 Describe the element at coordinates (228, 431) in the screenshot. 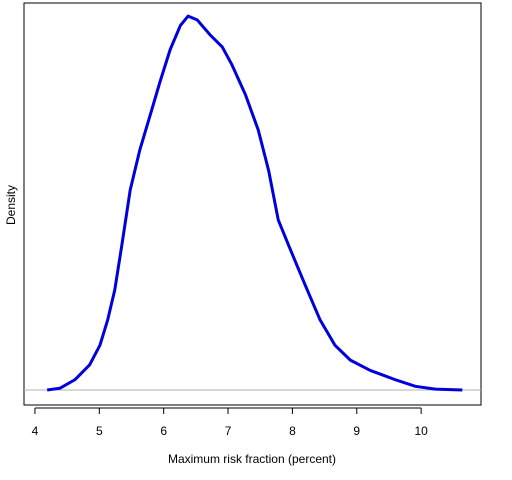

I see `x-tick-label: 7` at that location.